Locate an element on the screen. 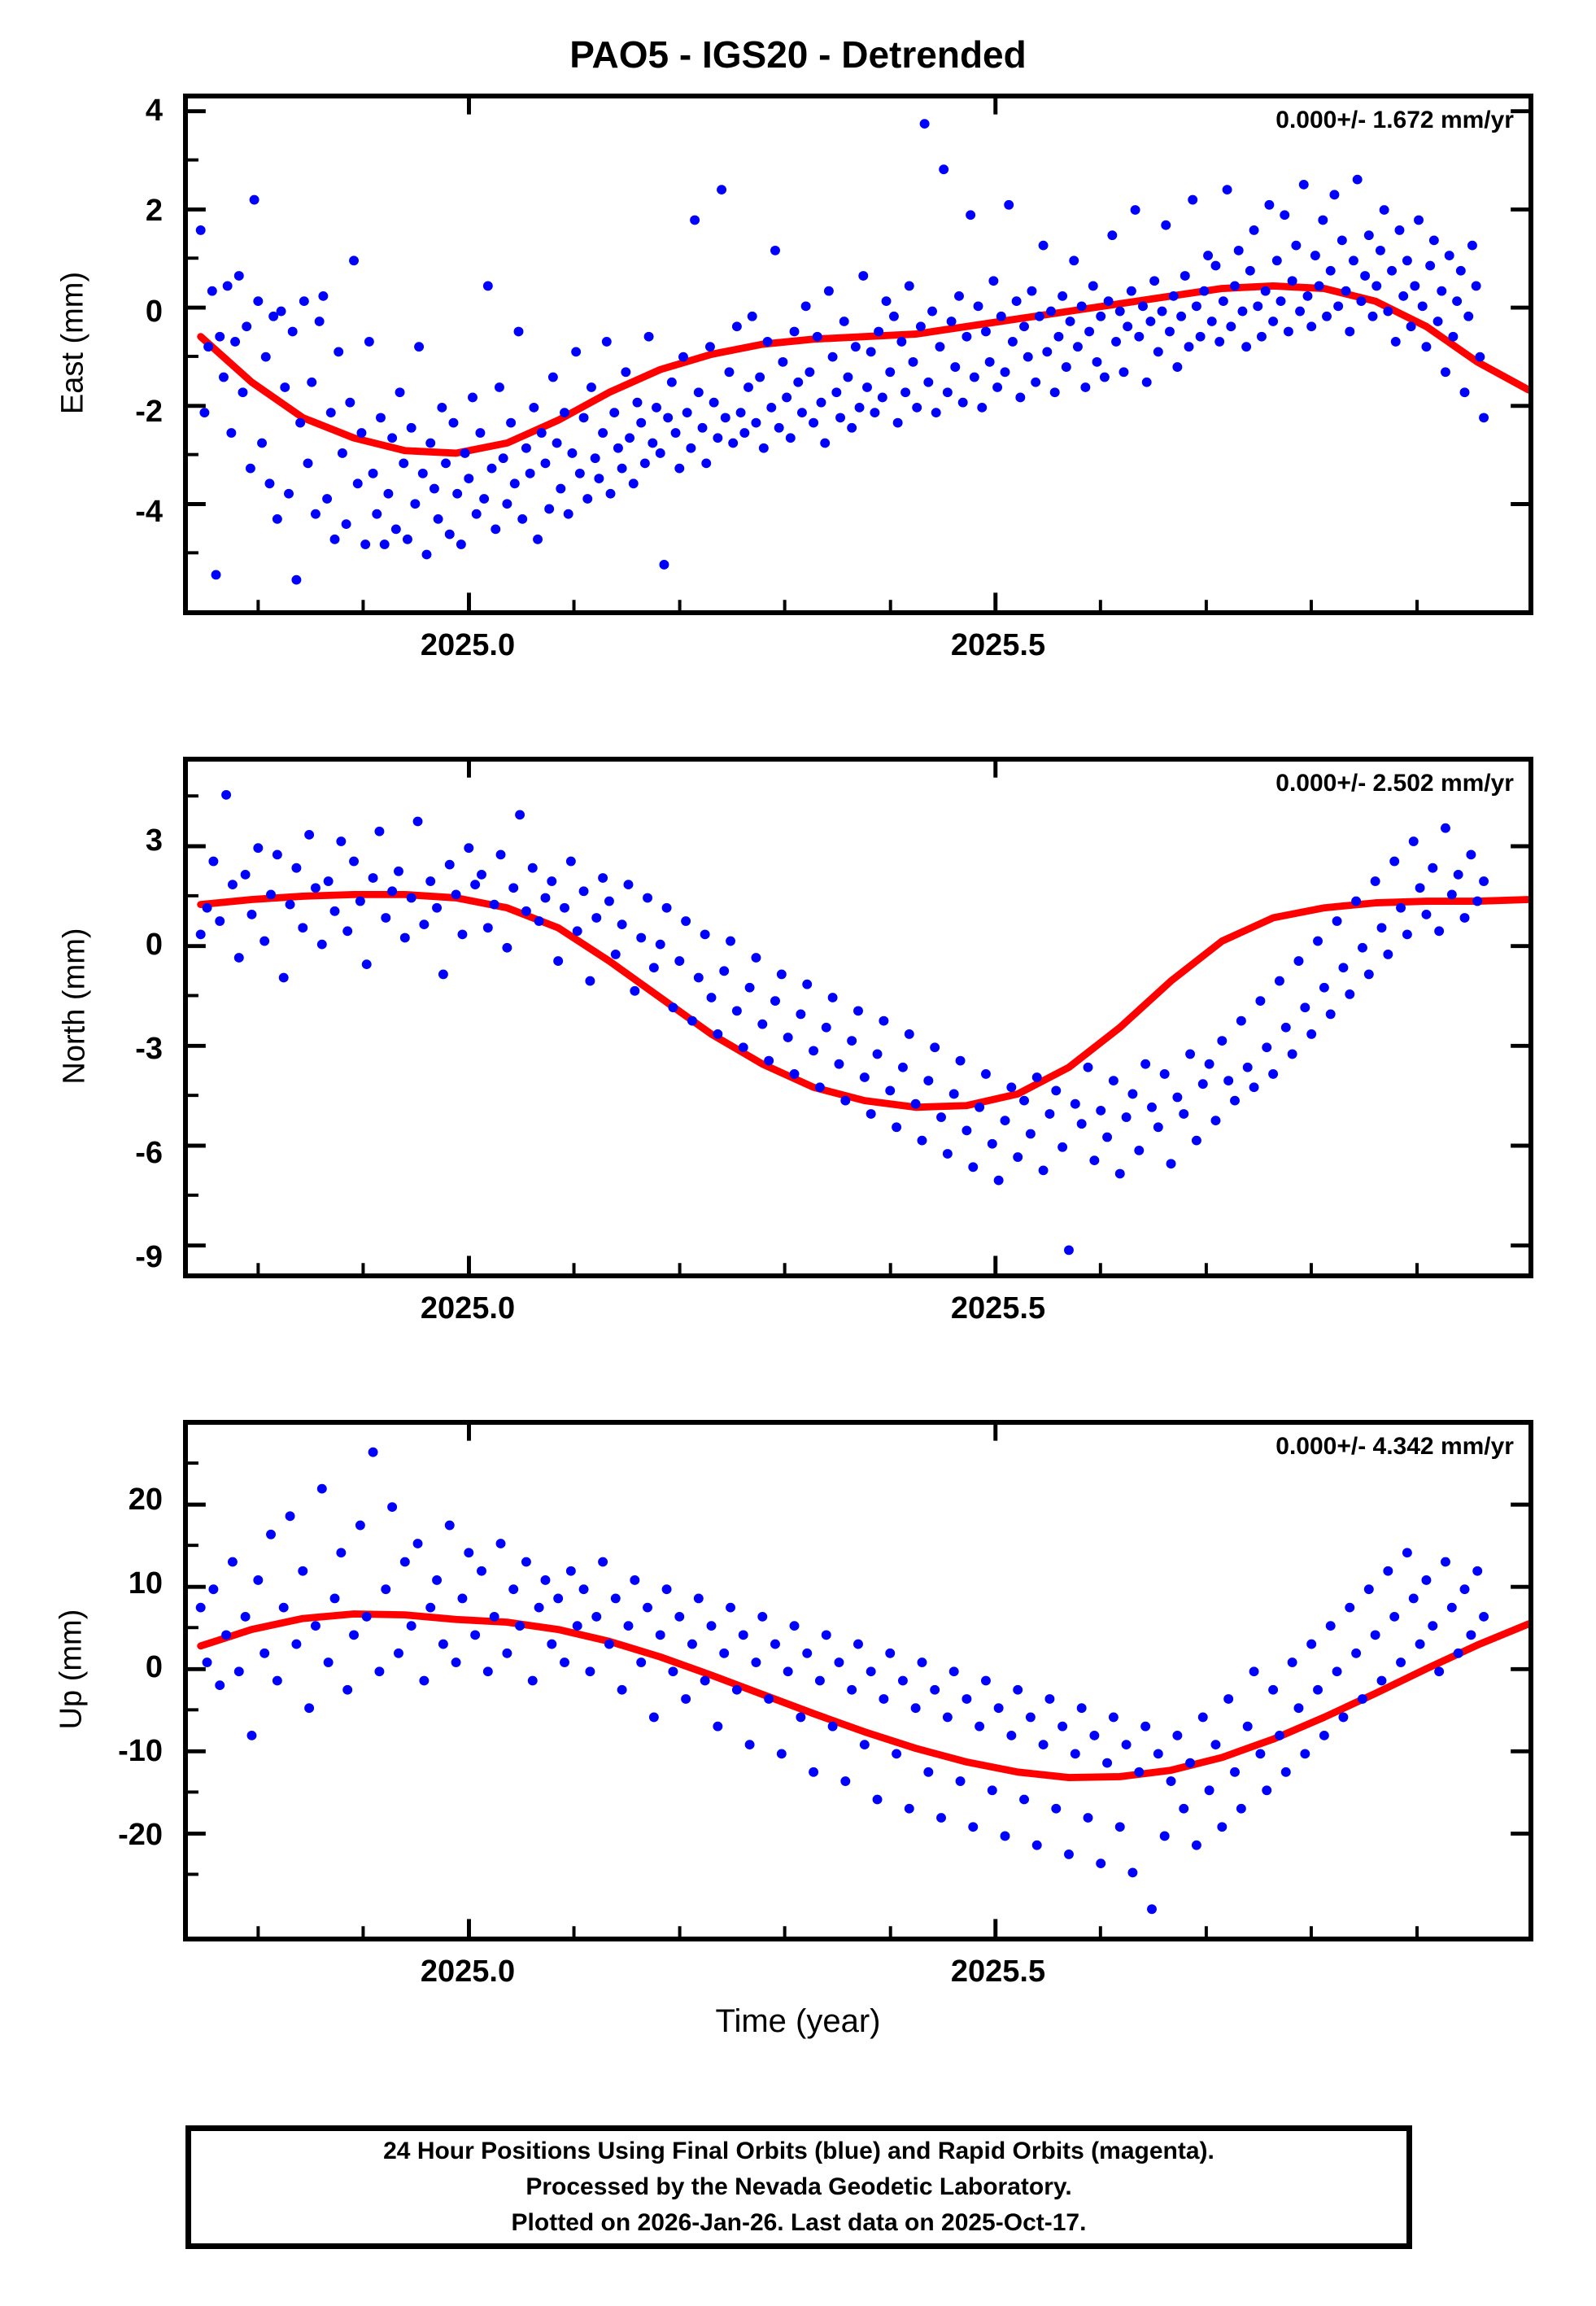 The image size is (1596, 2306). north-ytick-neg6: -6 is located at coordinates (149, 1153).